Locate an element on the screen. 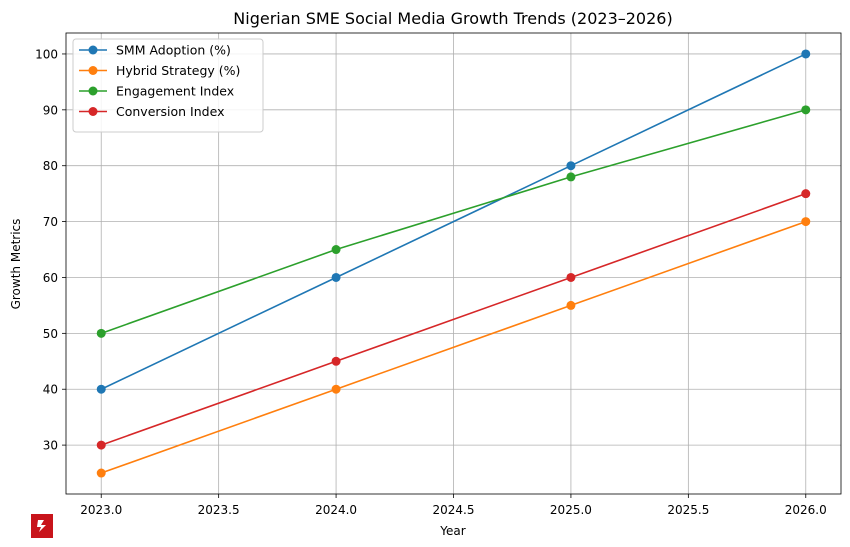  x-tick-label: 2025.0 is located at coordinates (571, 510).